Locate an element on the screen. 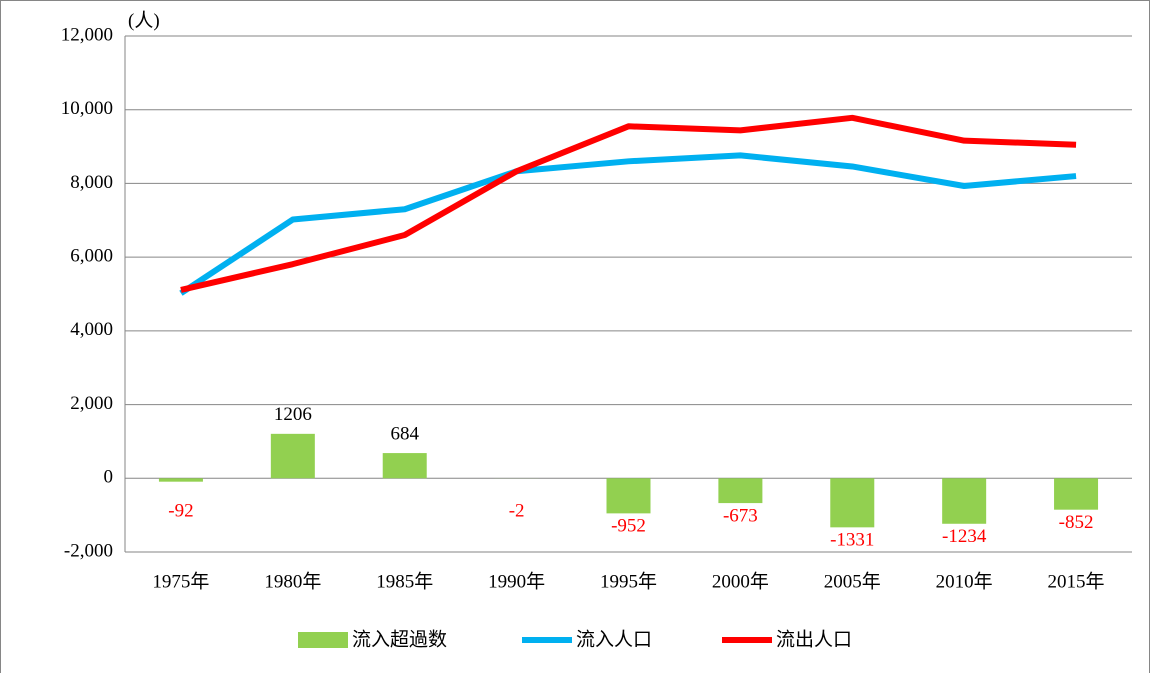 This screenshot has width=1162, height=673. legend-label: 流出人口 is located at coordinates (814, 640).